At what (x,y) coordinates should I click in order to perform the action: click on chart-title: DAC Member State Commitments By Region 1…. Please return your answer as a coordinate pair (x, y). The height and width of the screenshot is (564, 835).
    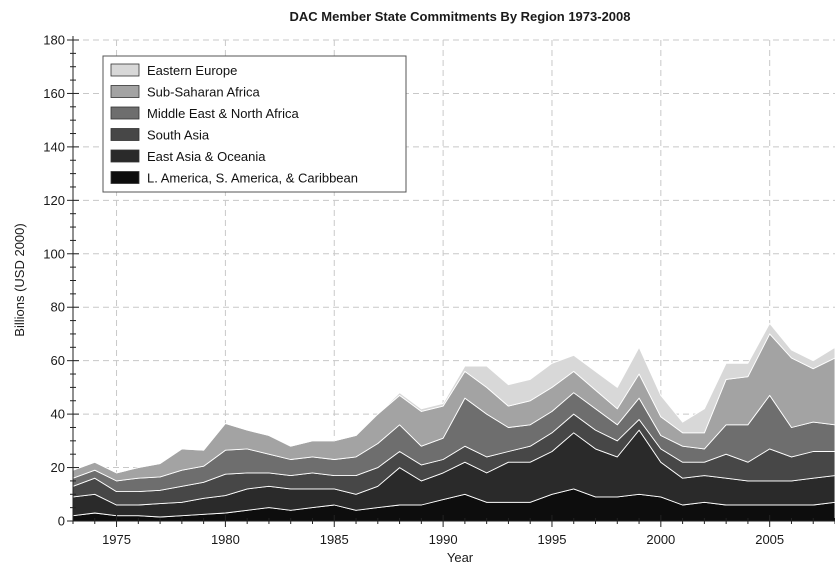
    Looking at the image, I should click on (460, 16).